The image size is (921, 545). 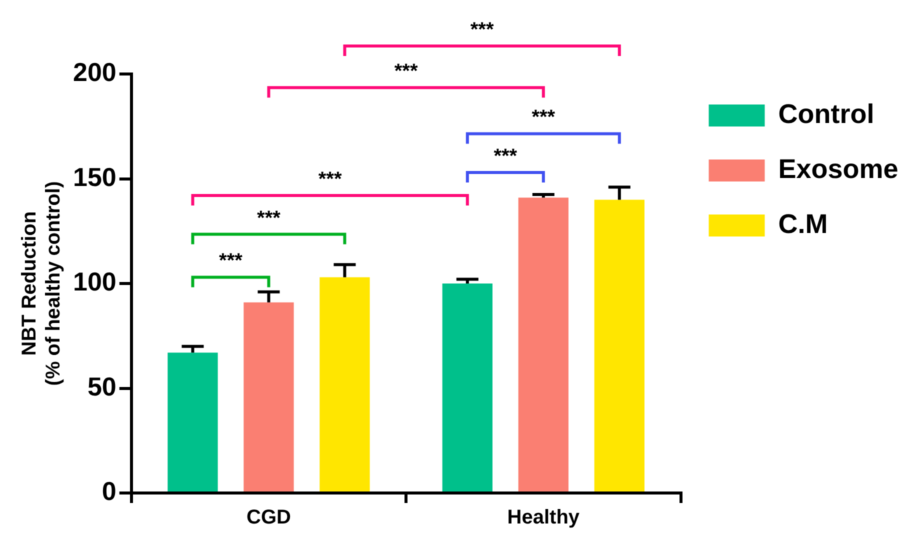 I want to click on legend-label: Control, so click(x=826, y=113).